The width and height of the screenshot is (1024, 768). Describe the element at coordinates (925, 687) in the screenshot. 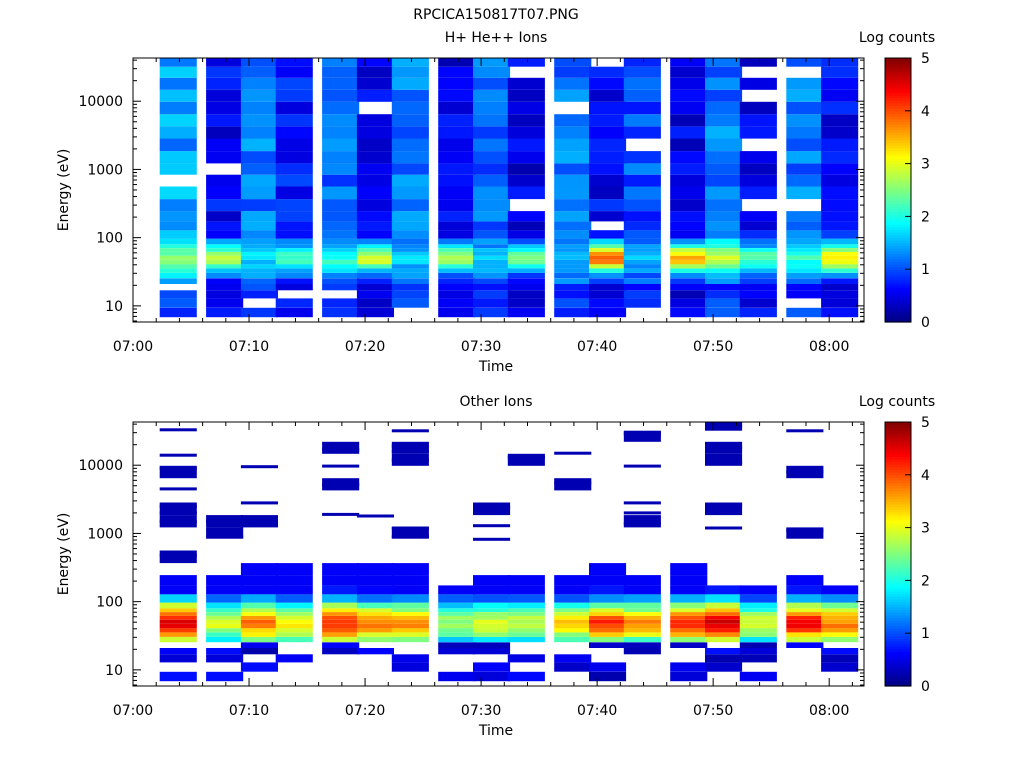

I see `colorbar-tick-label: 0` at that location.